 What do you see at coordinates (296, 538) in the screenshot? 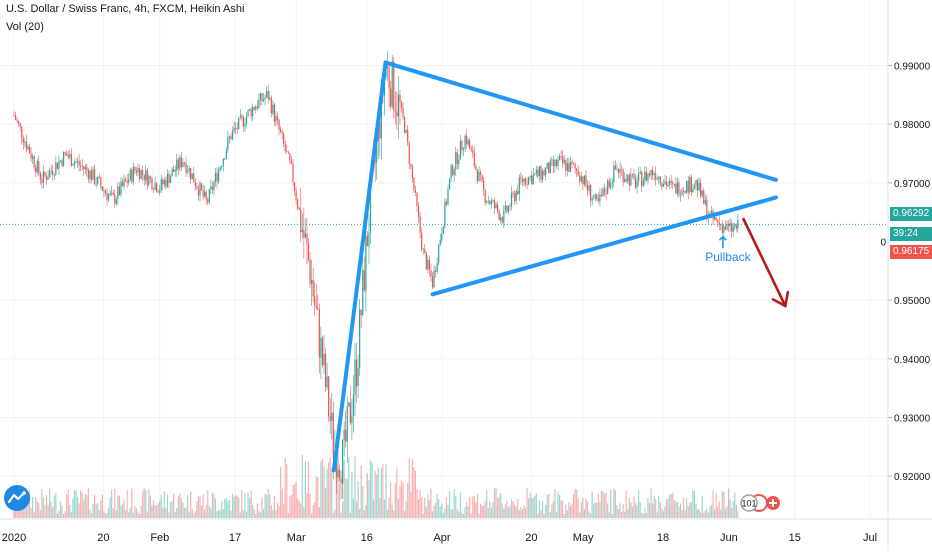
I see `time-tick-label: Mar` at bounding box center [296, 538].